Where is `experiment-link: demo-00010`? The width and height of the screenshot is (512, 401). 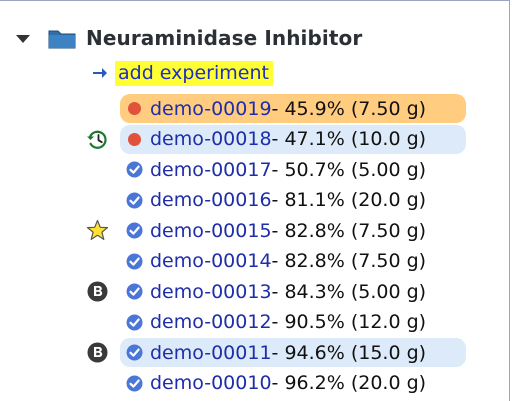
experiment-link: demo-00010 is located at coordinates (211, 383).